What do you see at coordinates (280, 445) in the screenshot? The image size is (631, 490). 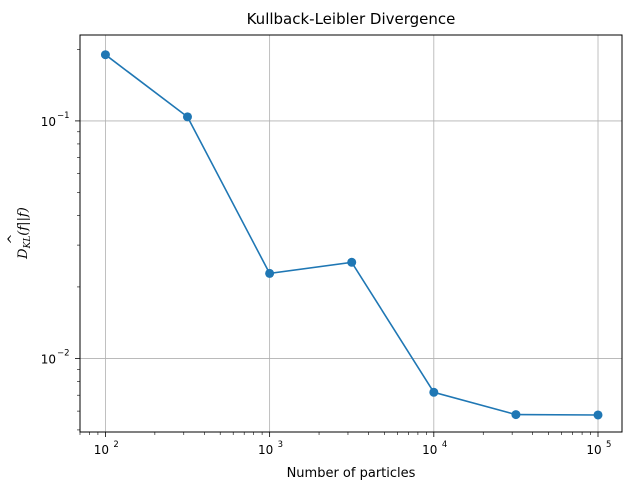 I see `x-tick-exponent: 3` at bounding box center [280, 445].